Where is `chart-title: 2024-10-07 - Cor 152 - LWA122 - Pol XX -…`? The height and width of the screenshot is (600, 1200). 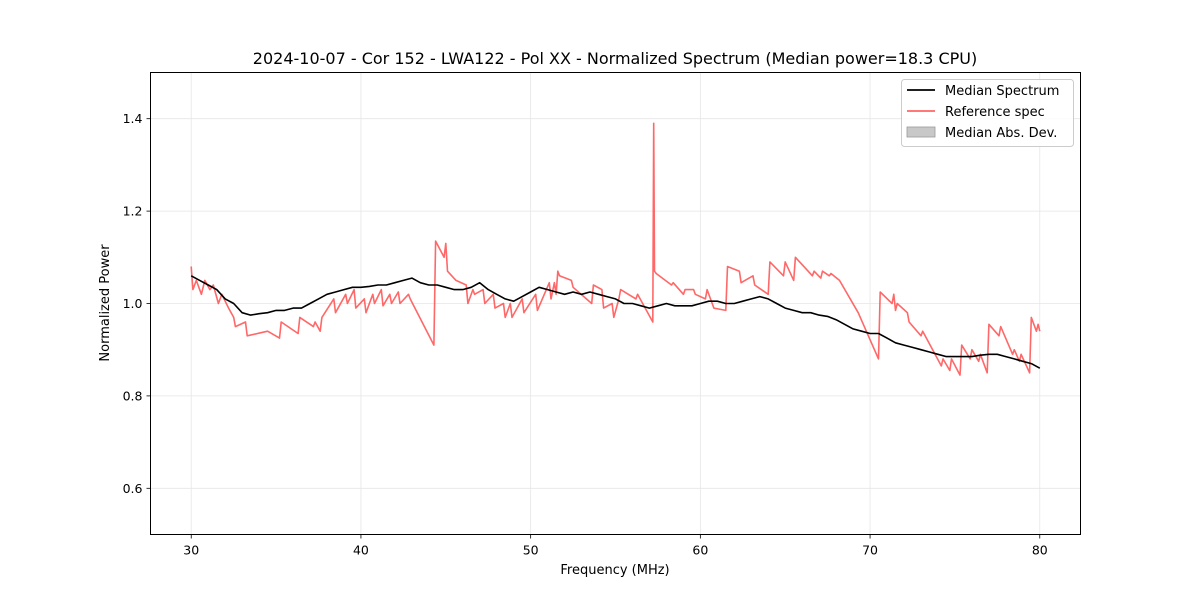
chart-title: 2024-10-07 - Cor 152 - LWA122 - Pol XX -… is located at coordinates (615, 58).